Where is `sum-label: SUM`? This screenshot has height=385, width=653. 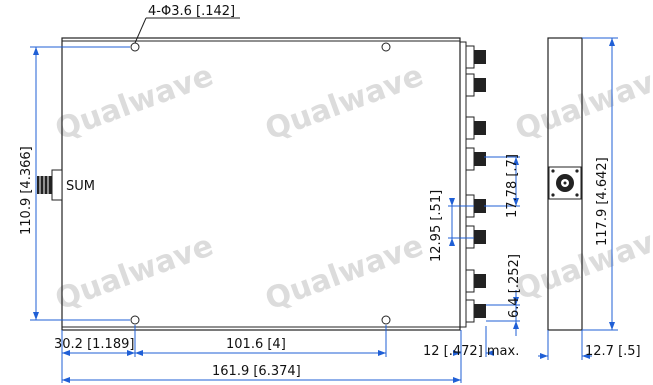
sum-label: SUM is located at coordinates (80, 186).